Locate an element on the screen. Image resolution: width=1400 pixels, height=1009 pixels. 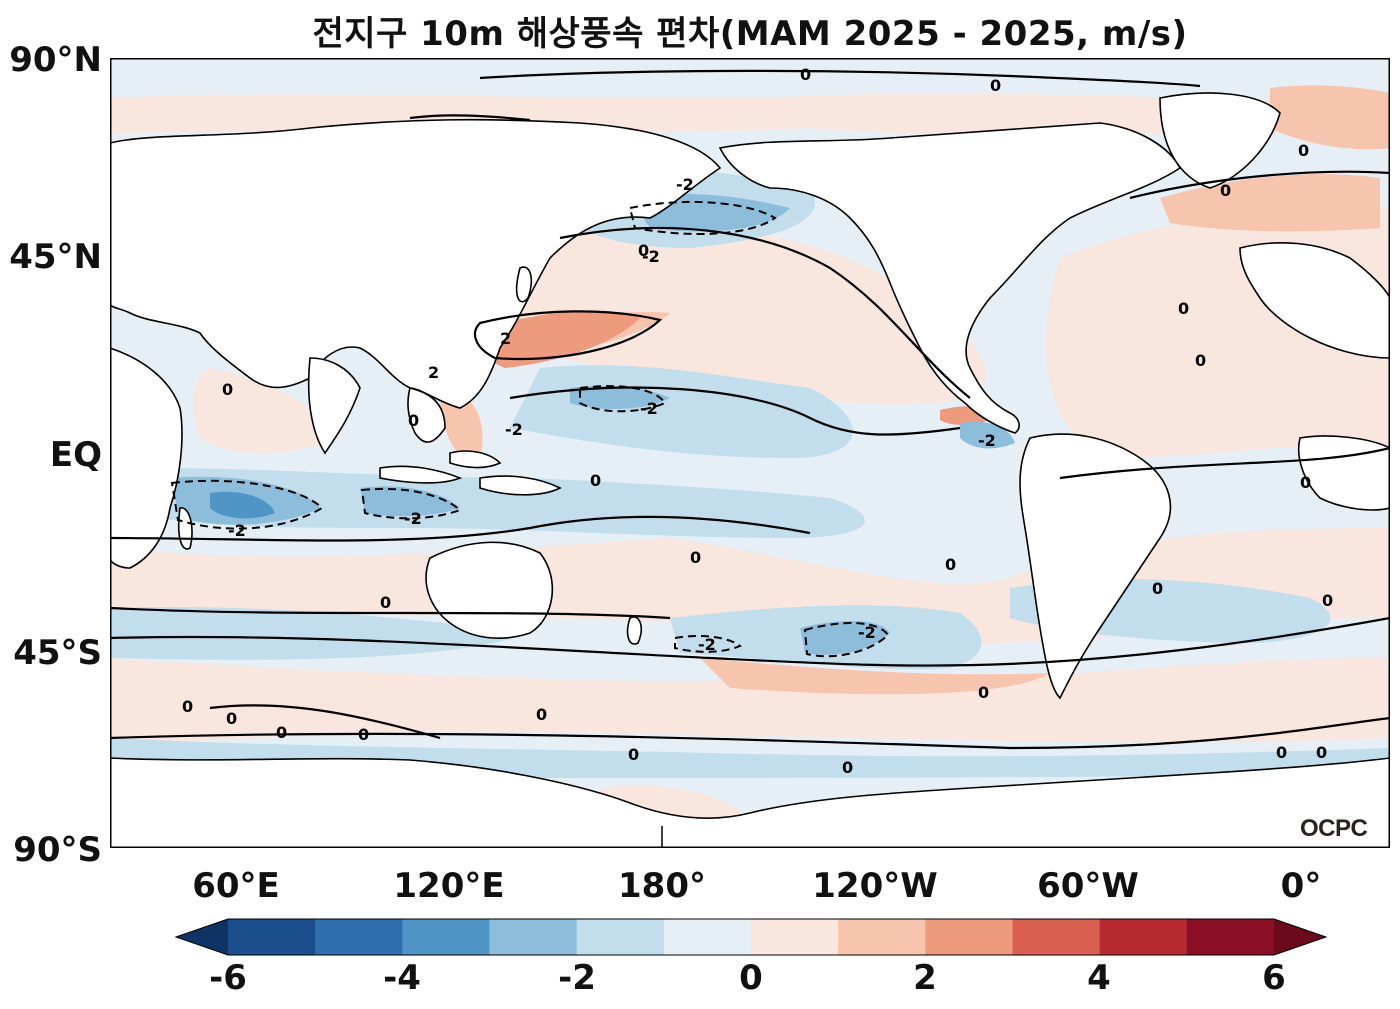
contour-label-0w: 0 is located at coordinates (633, 754).